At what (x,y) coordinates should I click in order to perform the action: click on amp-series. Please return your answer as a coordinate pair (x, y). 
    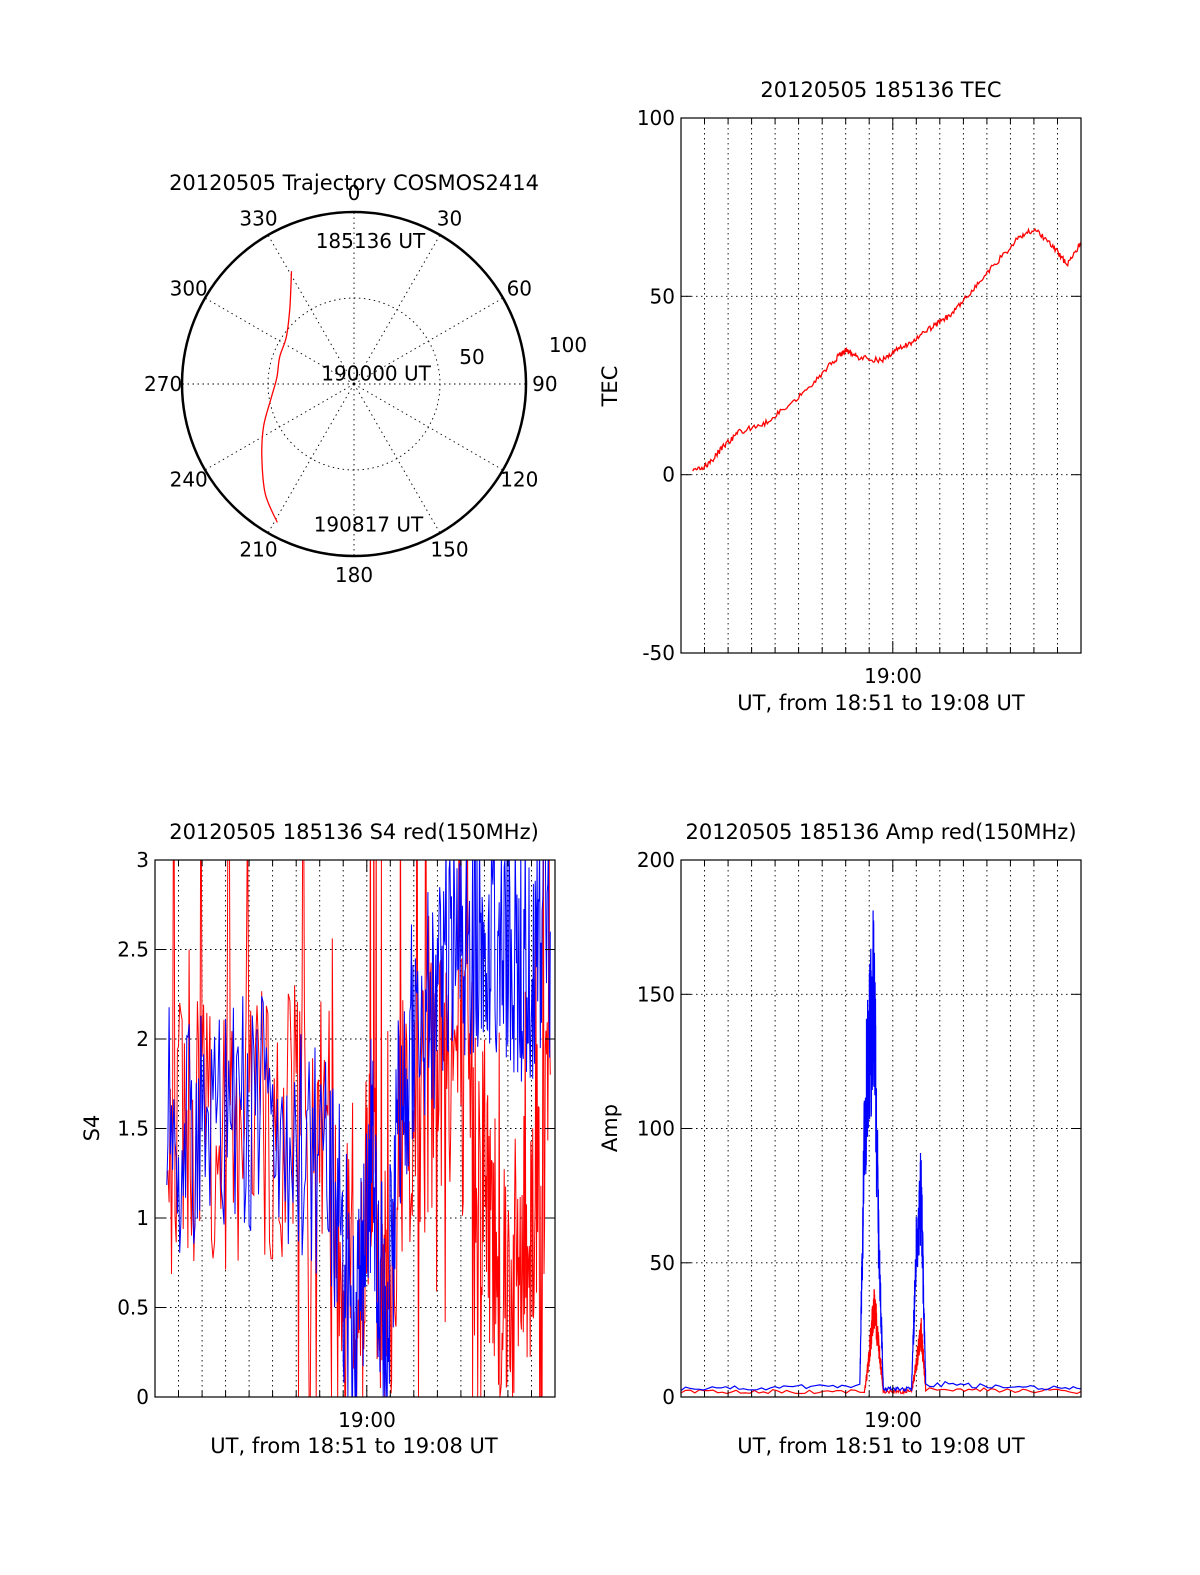
    Looking at the image, I should click on (881, 1153).